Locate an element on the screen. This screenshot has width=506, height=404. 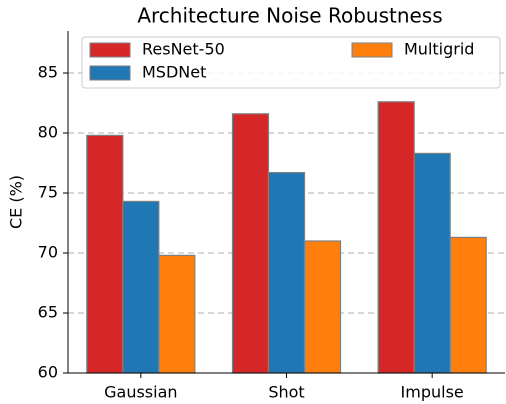
y-tick-label: 70 is located at coordinates (48, 252).